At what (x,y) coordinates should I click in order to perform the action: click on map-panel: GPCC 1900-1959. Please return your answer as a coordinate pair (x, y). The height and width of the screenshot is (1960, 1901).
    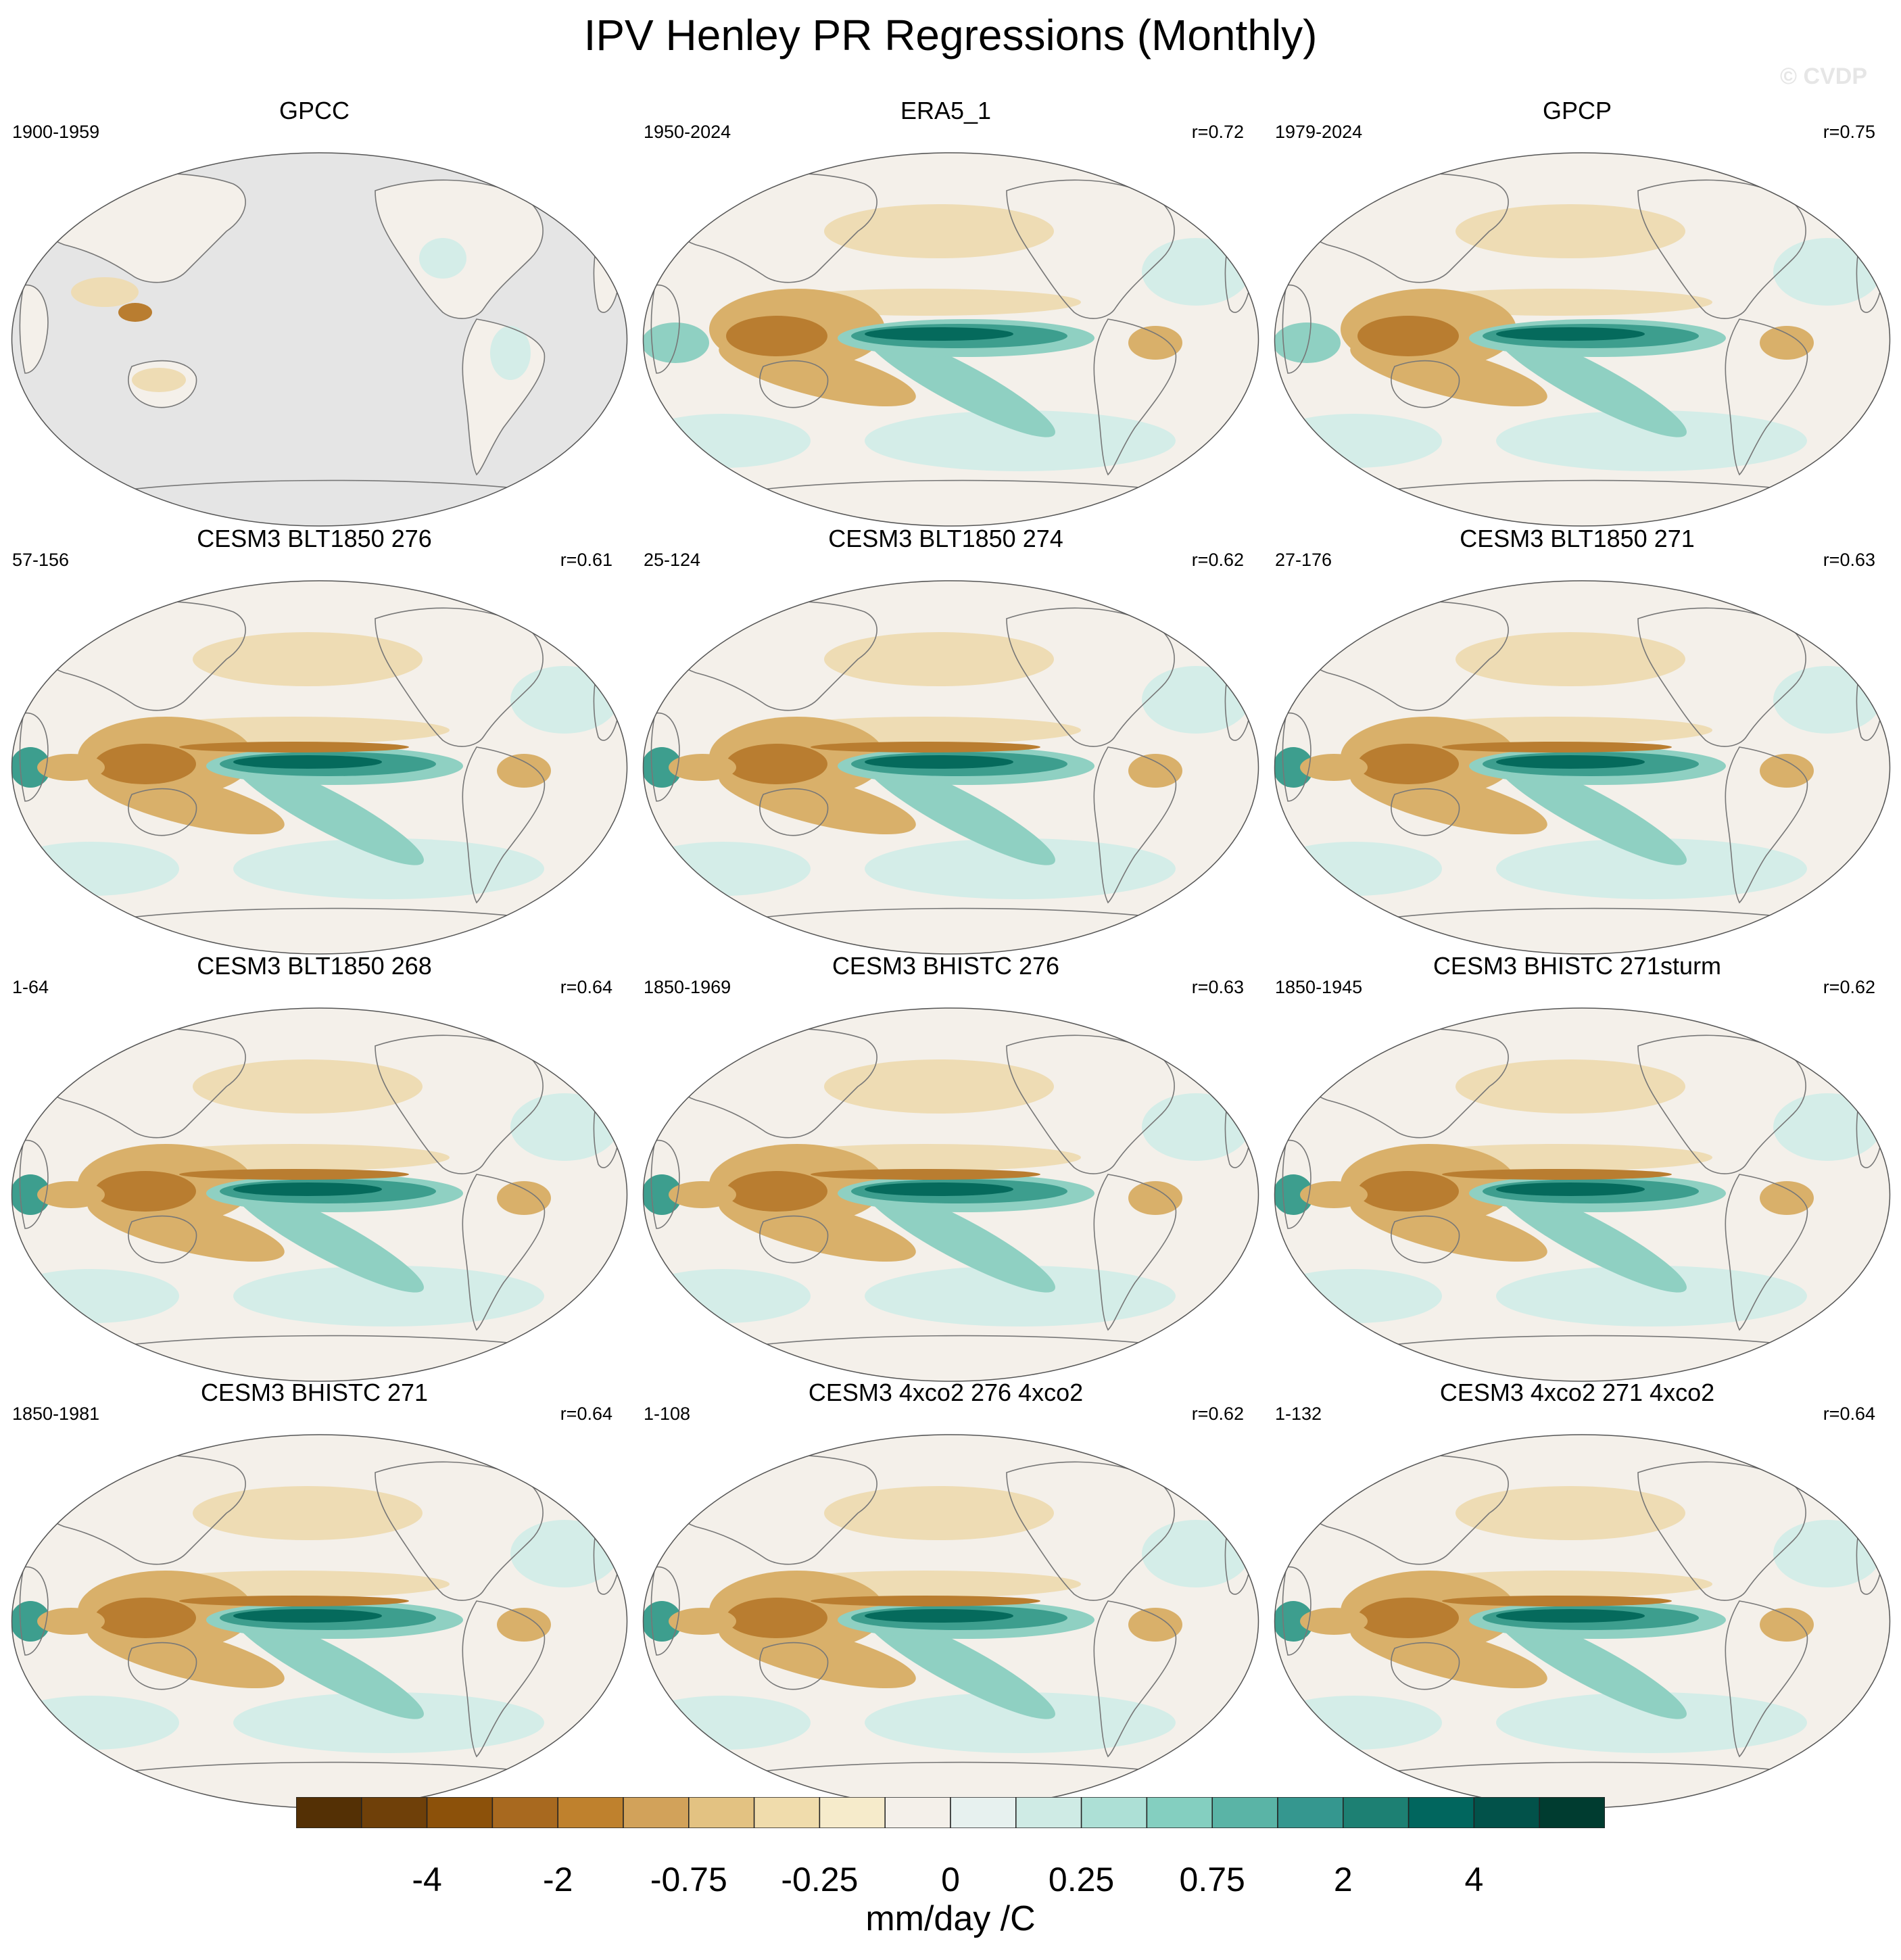
    Looking at the image, I should click on (314, 312).